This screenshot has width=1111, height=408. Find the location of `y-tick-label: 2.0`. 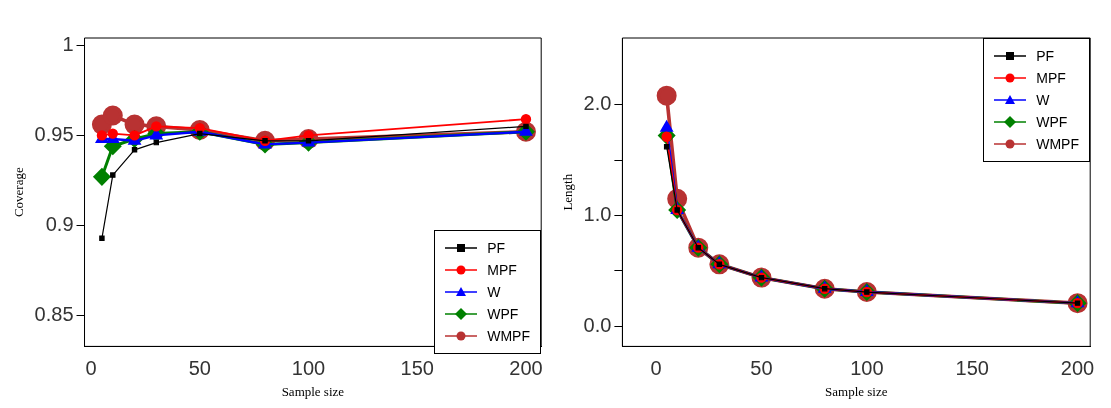

y-tick-label: 2.0 is located at coordinates (597, 103).